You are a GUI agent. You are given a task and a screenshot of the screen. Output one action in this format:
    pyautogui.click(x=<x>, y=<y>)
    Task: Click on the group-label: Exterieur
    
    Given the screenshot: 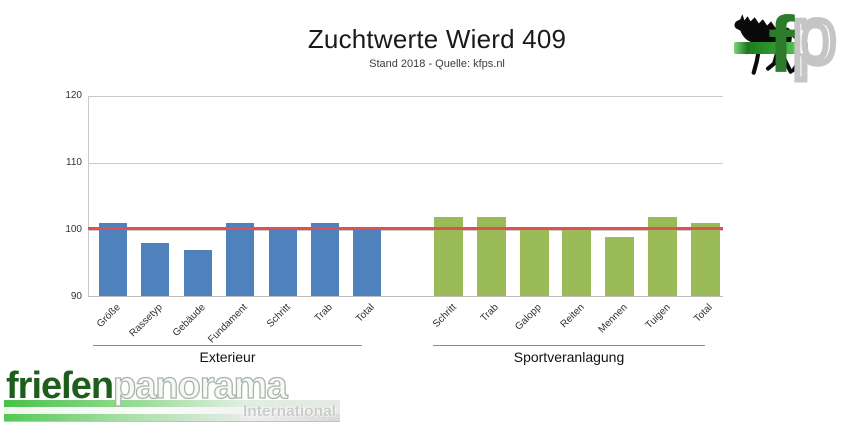 What is the action you would take?
    pyautogui.click(x=227, y=357)
    